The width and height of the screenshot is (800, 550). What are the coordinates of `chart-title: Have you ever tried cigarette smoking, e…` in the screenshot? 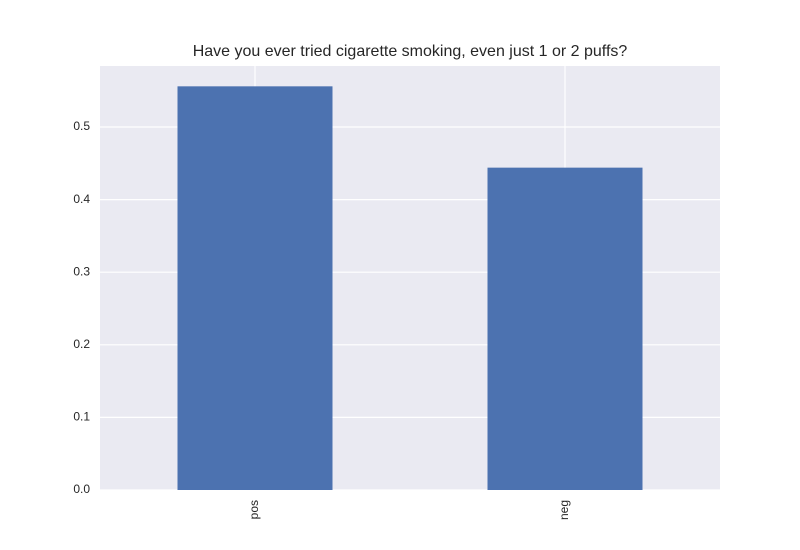 It's located at (410, 51).